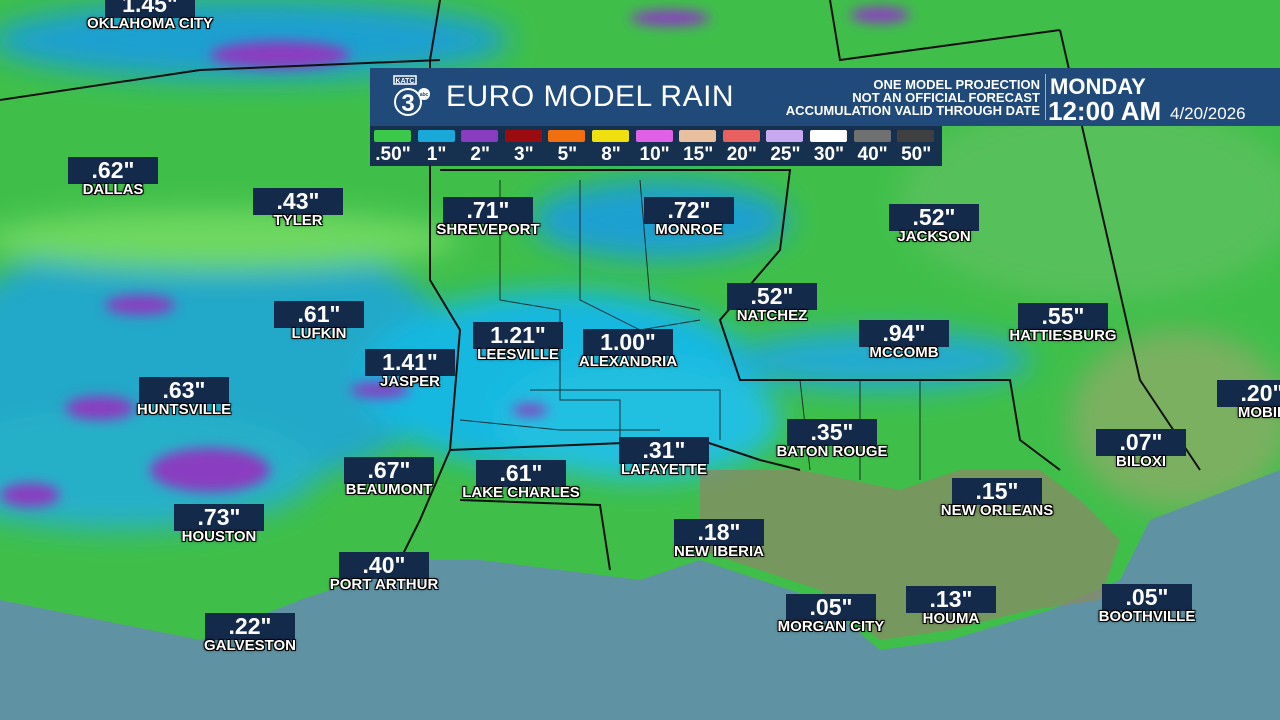  I want to click on city-name: BATON ROUGE, so click(832, 451).